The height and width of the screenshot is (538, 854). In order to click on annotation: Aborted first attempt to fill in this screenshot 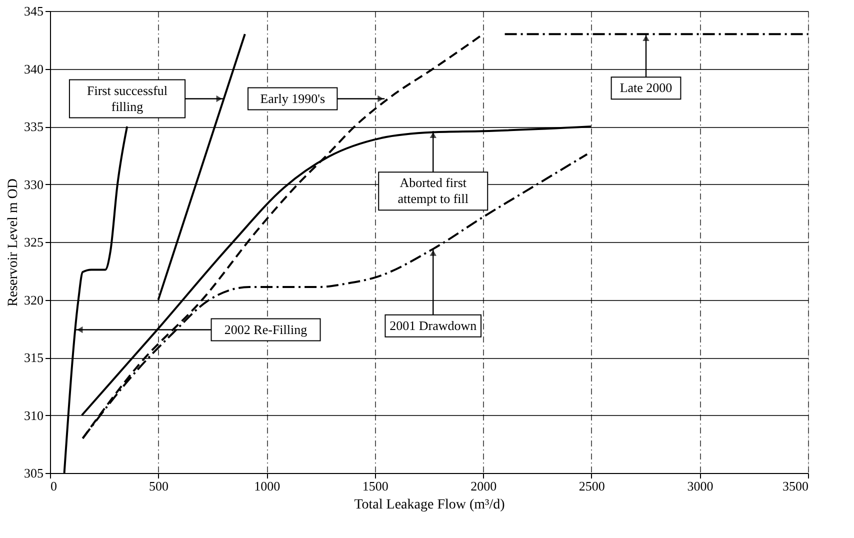, I will do `click(433, 190)`.